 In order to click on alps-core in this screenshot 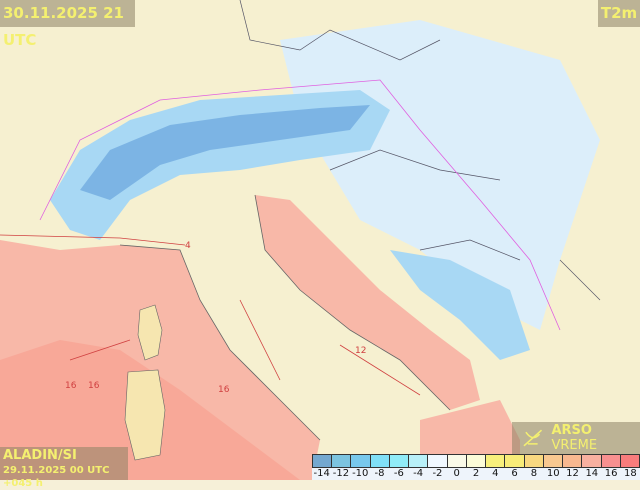, I will do `click(225, 152)`.